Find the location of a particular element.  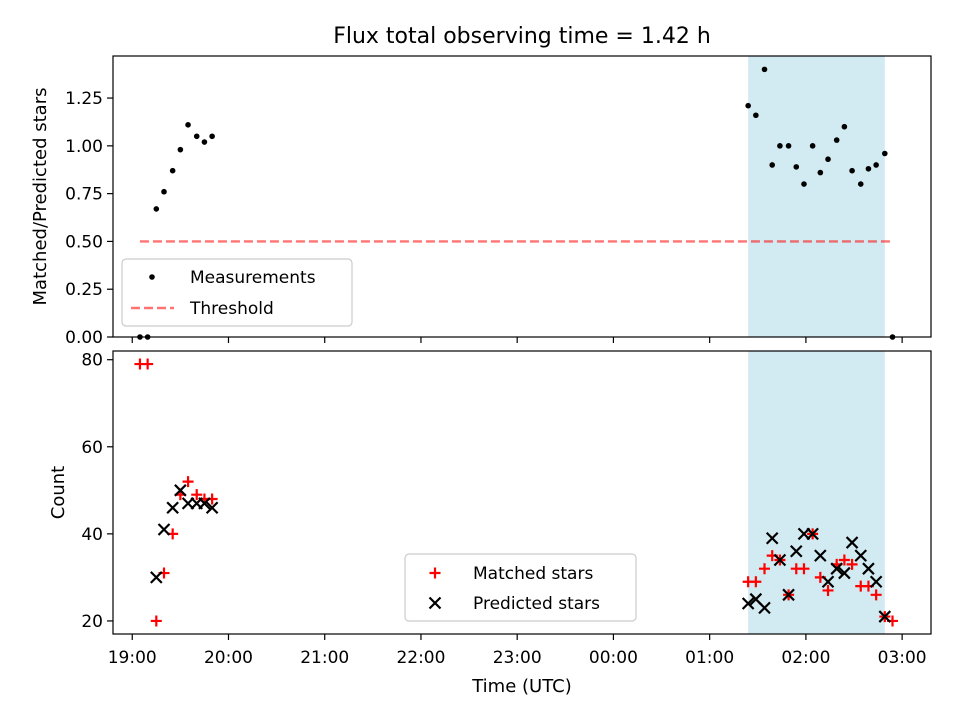

x-axis-ticks is located at coordinates (517, 340).